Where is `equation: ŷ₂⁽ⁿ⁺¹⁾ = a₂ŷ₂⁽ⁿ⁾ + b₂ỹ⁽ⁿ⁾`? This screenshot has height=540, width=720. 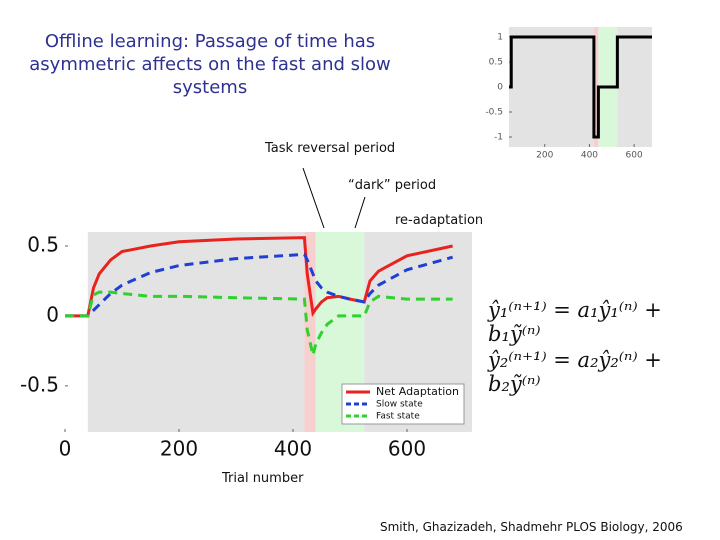 equation: ŷ₂⁽ⁿ⁺¹⁾ = a₂ŷ₂⁽ⁿ⁾ + b₂ỹ⁽ⁿ⁾ is located at coordinates (575, 372).